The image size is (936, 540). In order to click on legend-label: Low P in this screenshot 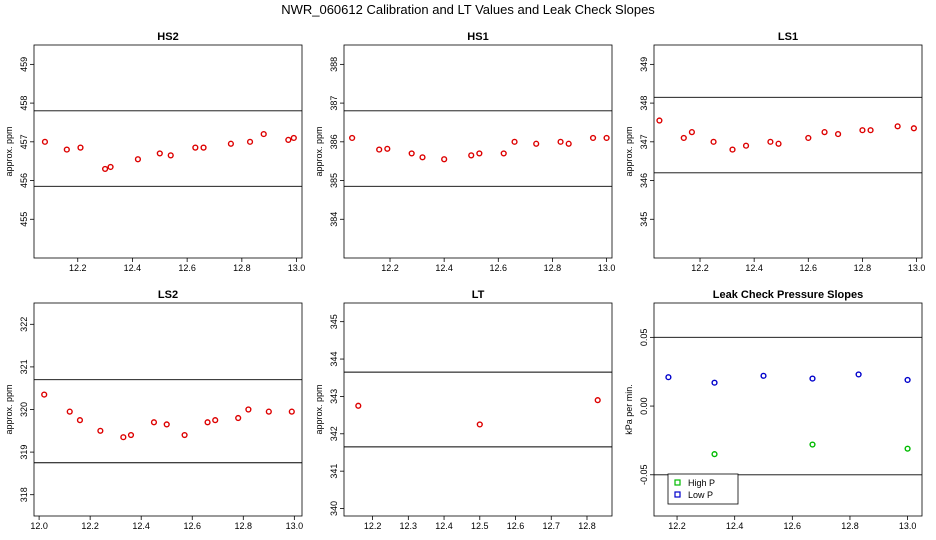, I will do `click(700, 495)`.